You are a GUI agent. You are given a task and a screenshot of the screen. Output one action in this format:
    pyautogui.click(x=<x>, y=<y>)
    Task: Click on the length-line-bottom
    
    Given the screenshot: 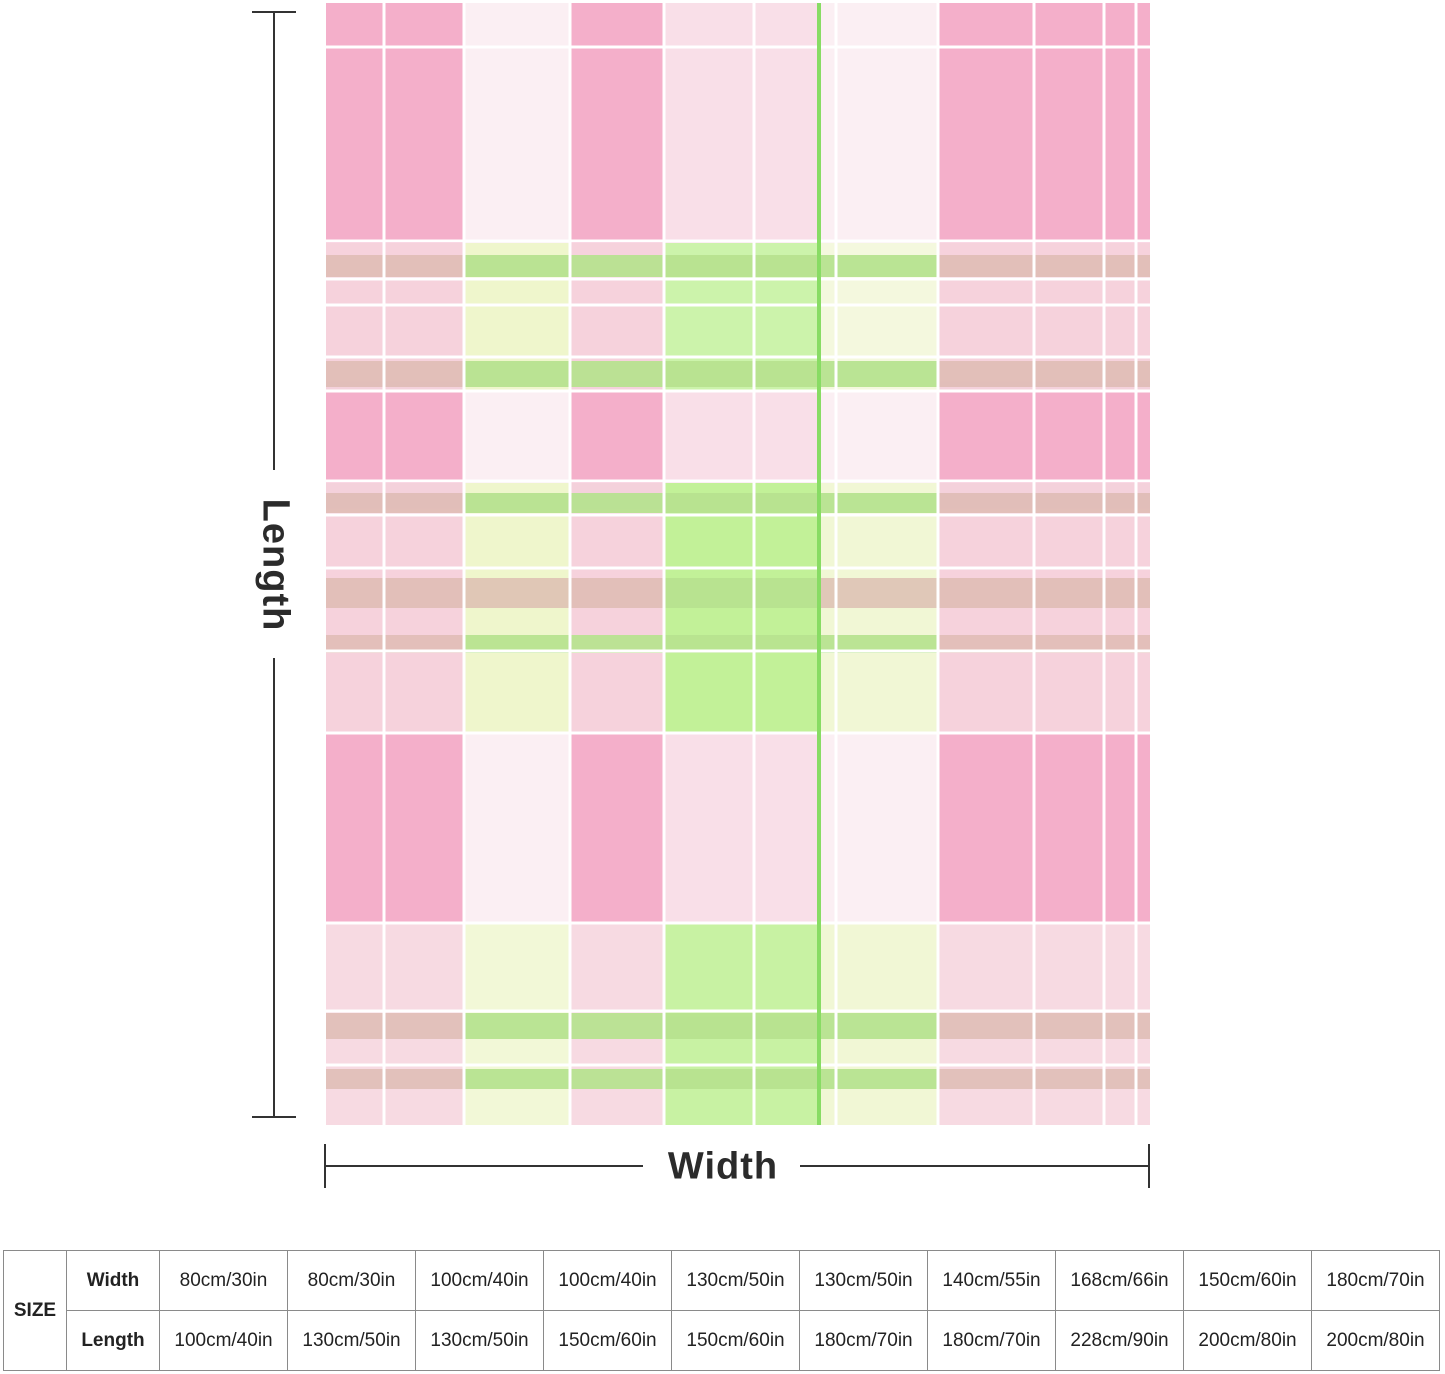 What is the action you would take?
    pyautogui.click(x=274, y=887)
    